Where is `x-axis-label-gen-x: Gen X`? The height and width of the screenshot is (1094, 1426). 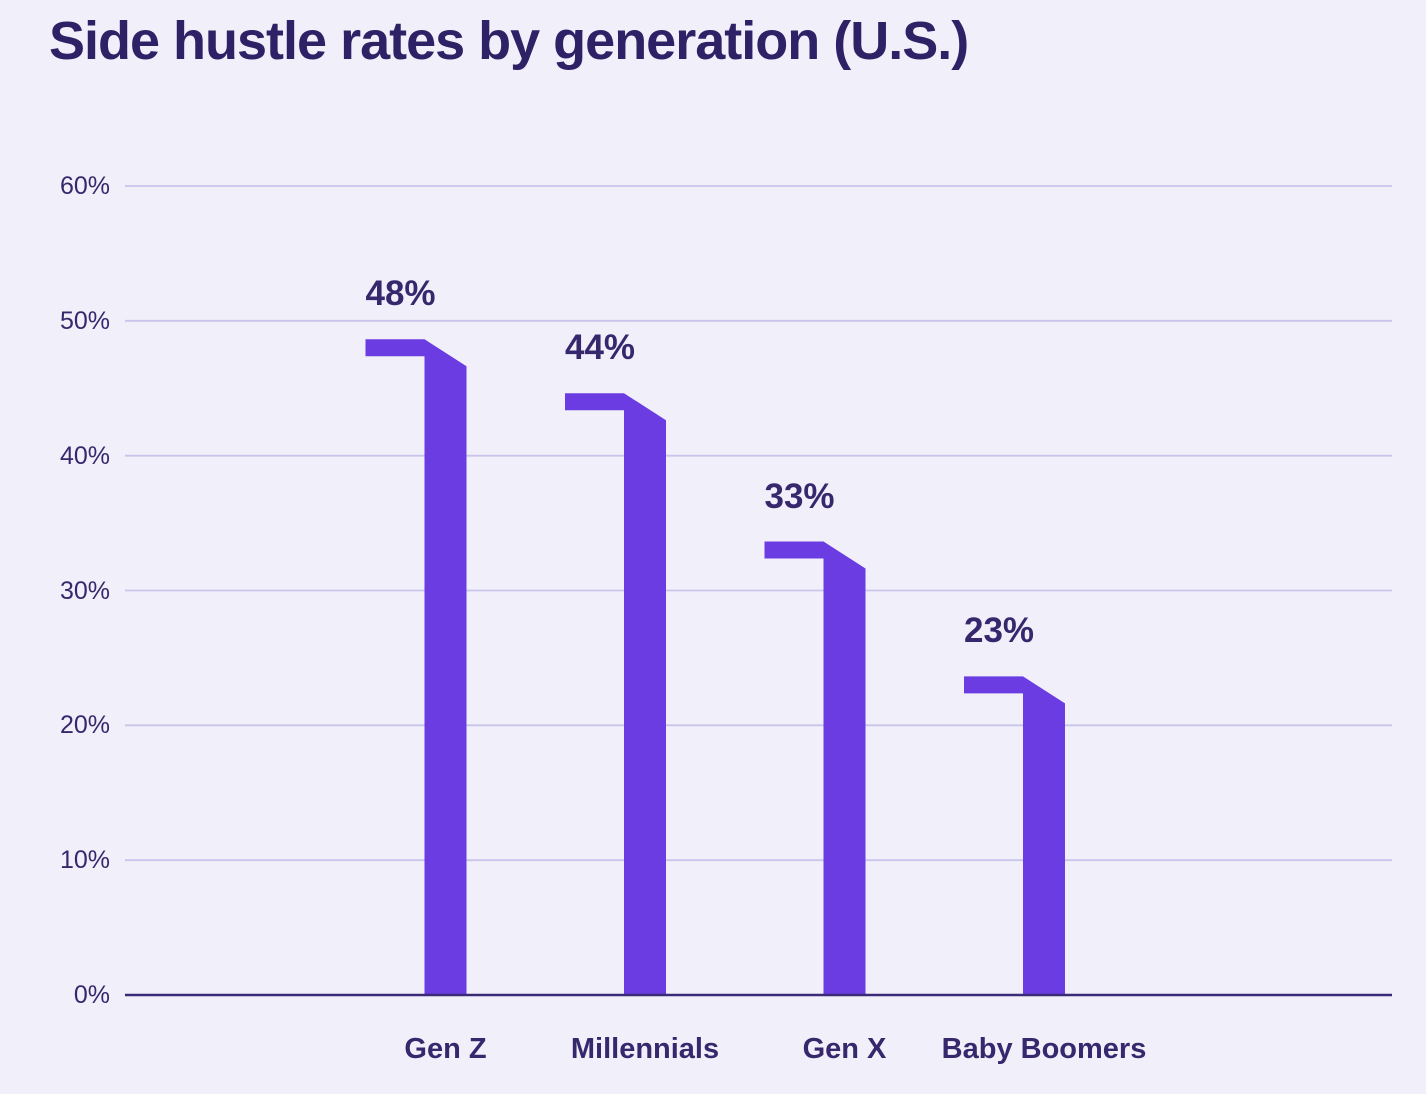 x-axis-label-gen-x: Gen X is located at coordinates (844, 1049).